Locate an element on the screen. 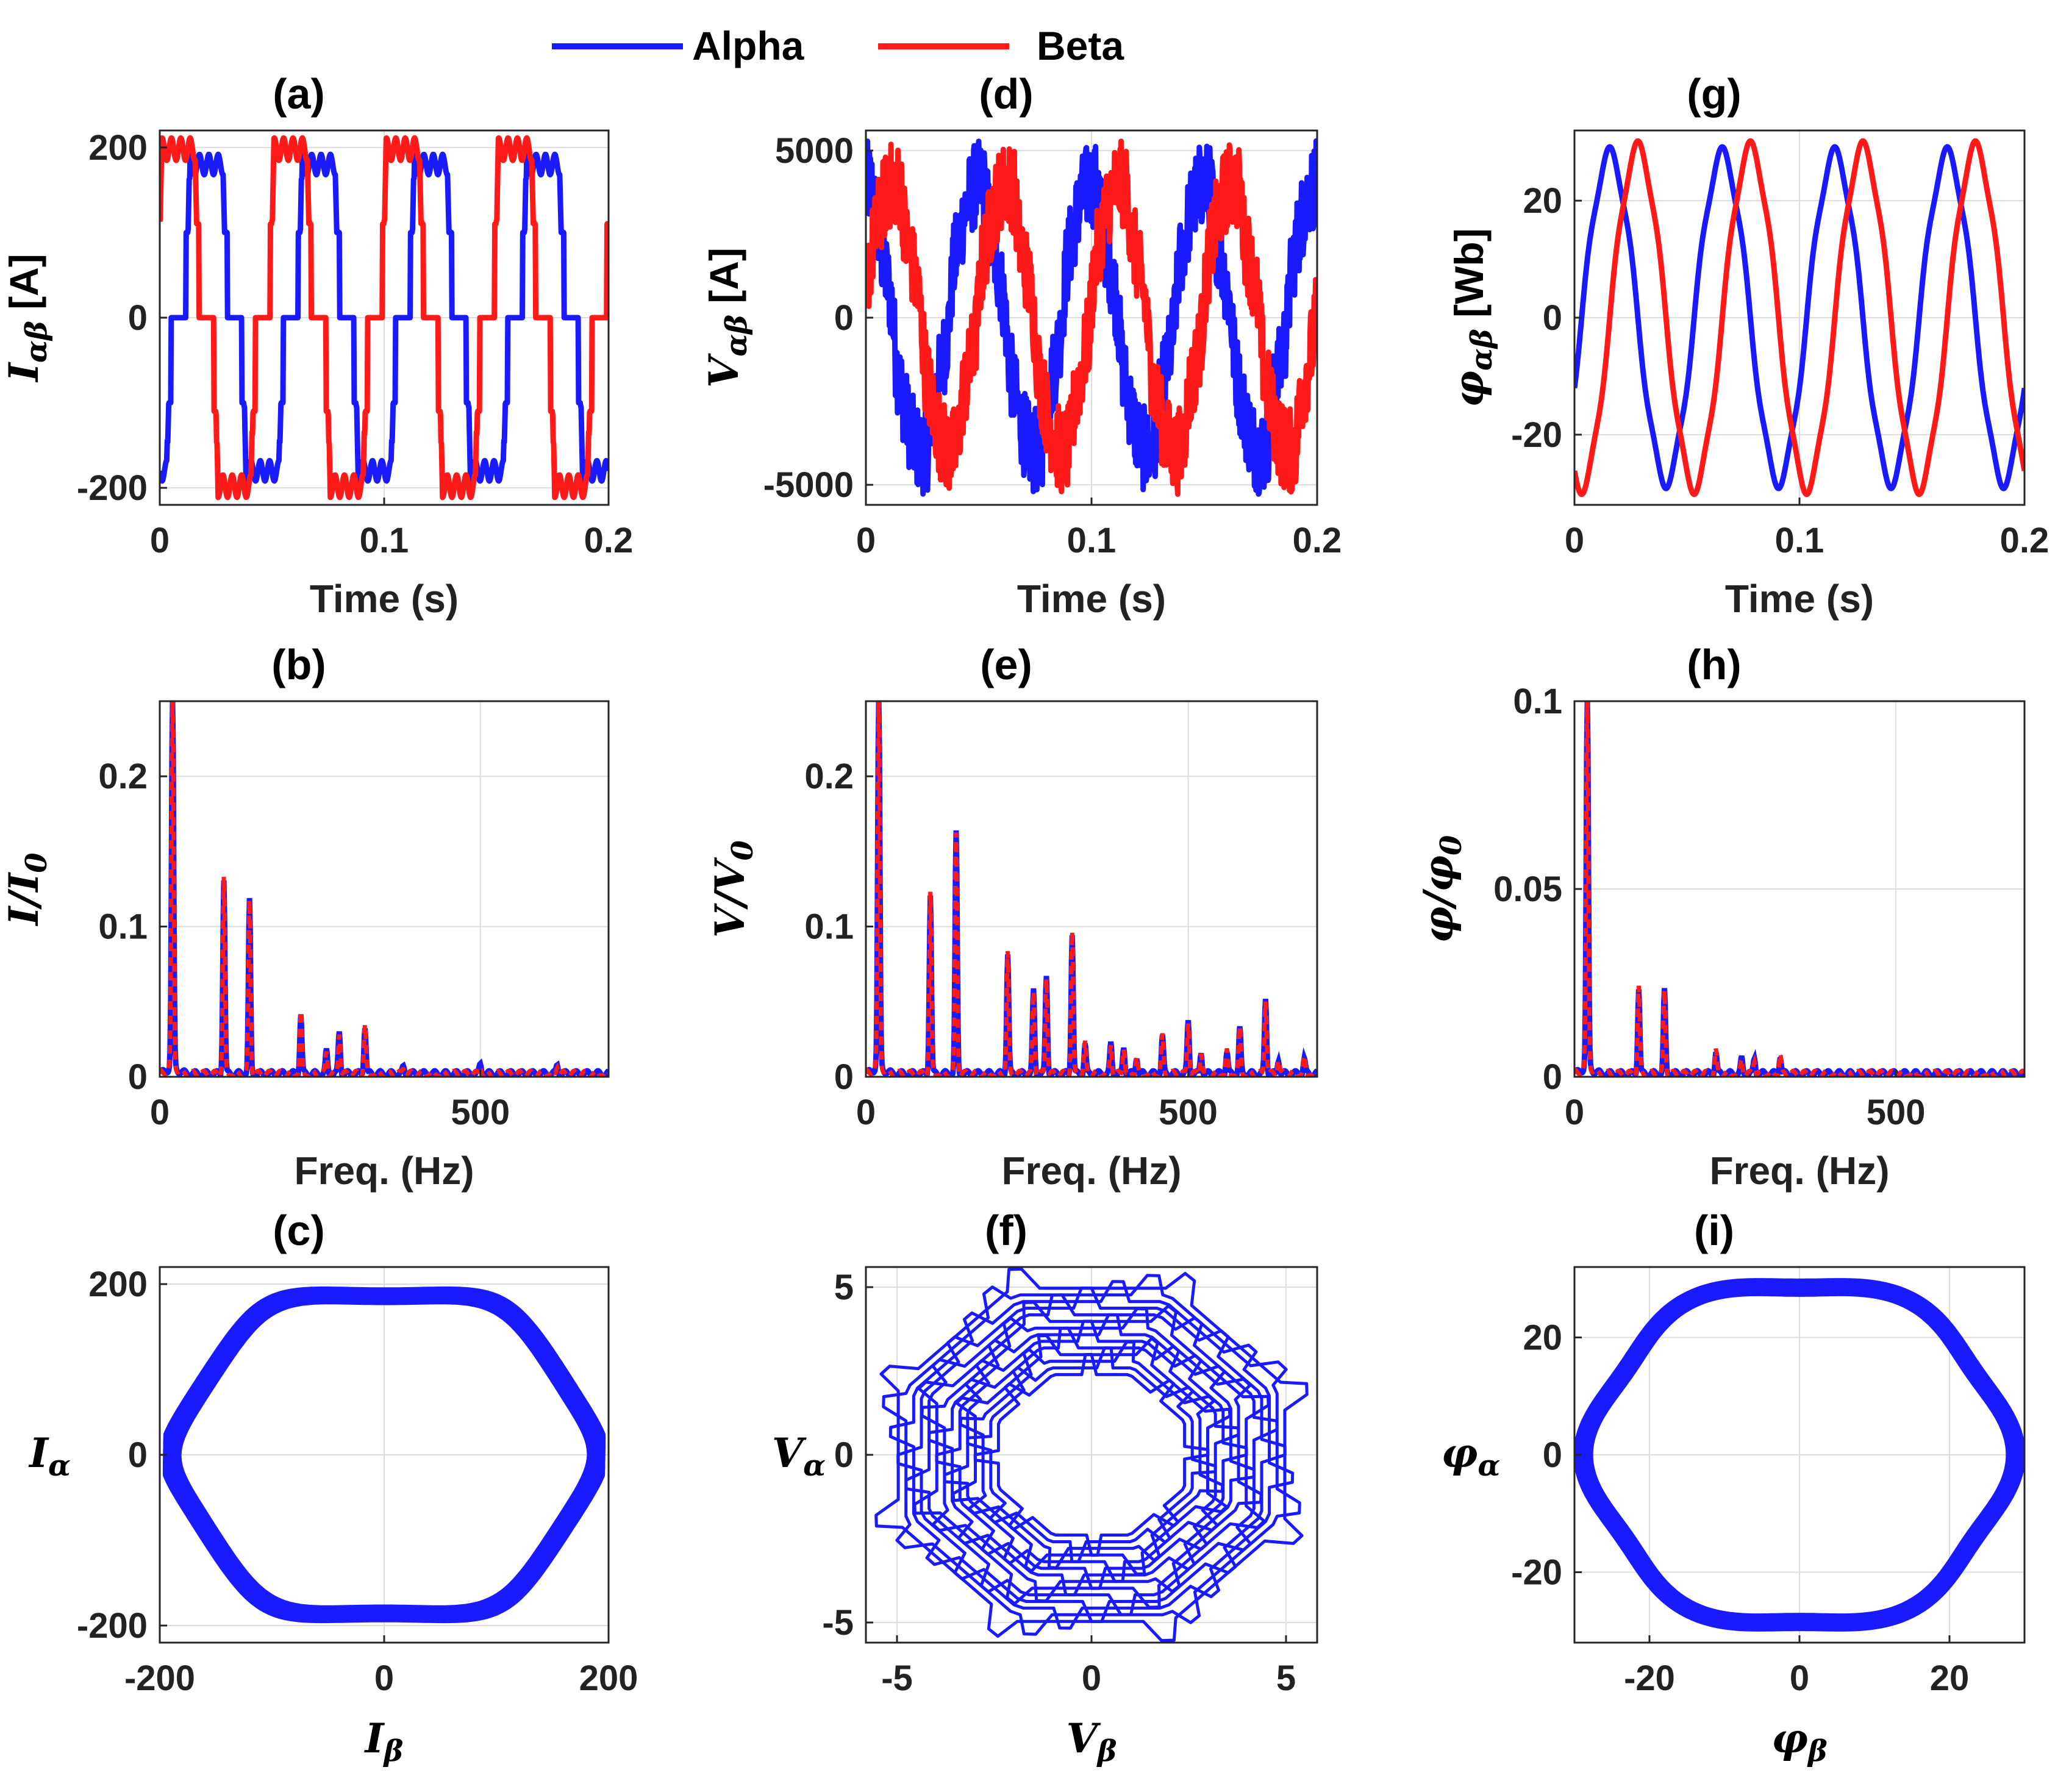  legend-alpha-label: Alpha is located at coordinates (748, 45).